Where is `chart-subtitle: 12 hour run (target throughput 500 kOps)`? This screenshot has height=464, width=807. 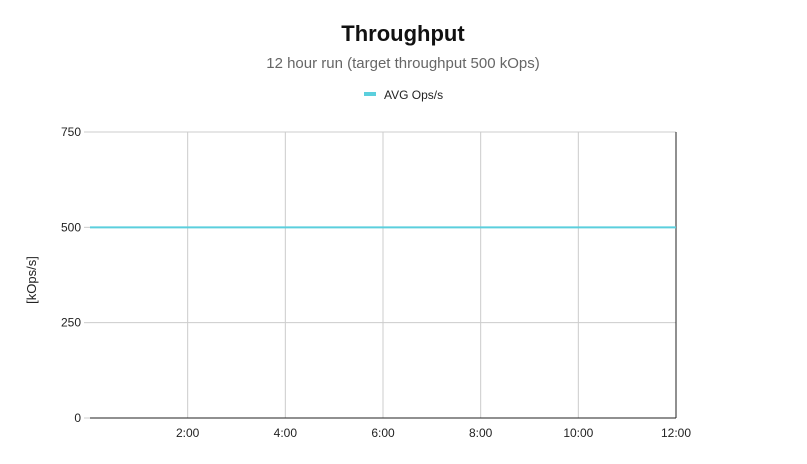 chart-subtitle: 12 hour run (target throughput 500 kOps) is located at coordinates (403, 63).